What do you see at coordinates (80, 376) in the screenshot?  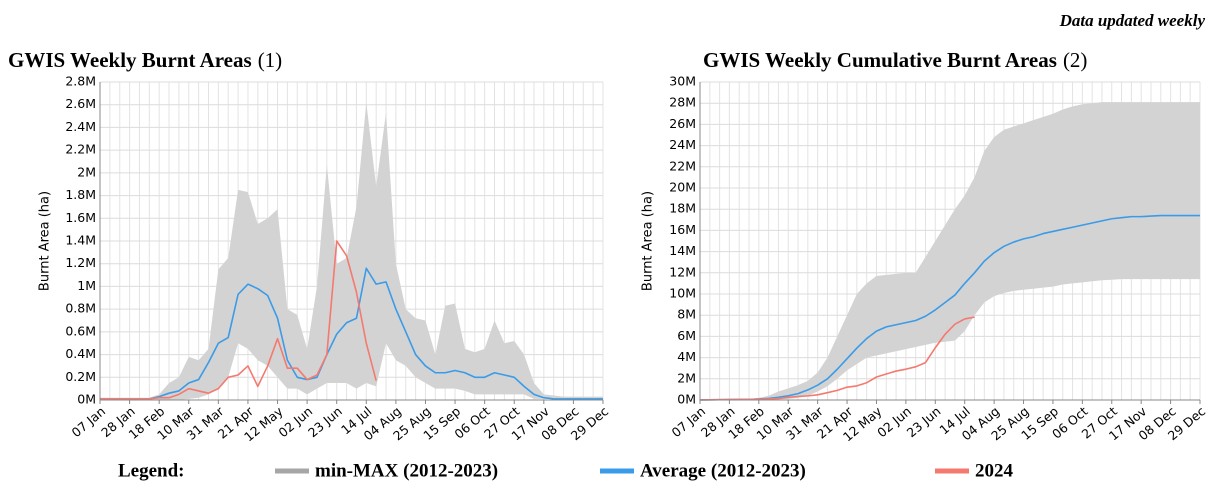 I see `y-tick-label: 0.2M` at bounding box center [80, 376].